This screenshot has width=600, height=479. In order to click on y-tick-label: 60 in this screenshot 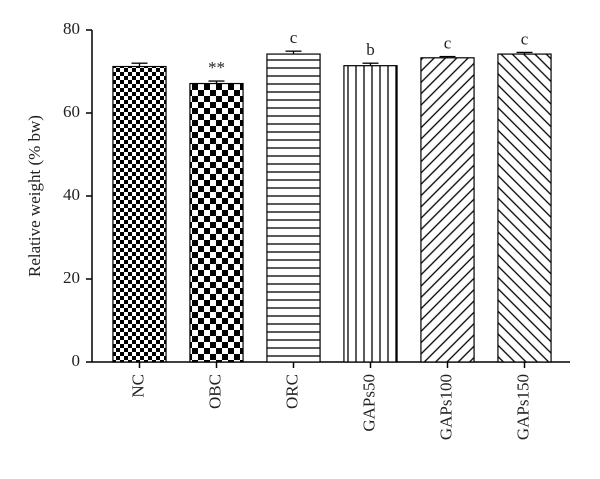, I will do `click(71, 111)`.